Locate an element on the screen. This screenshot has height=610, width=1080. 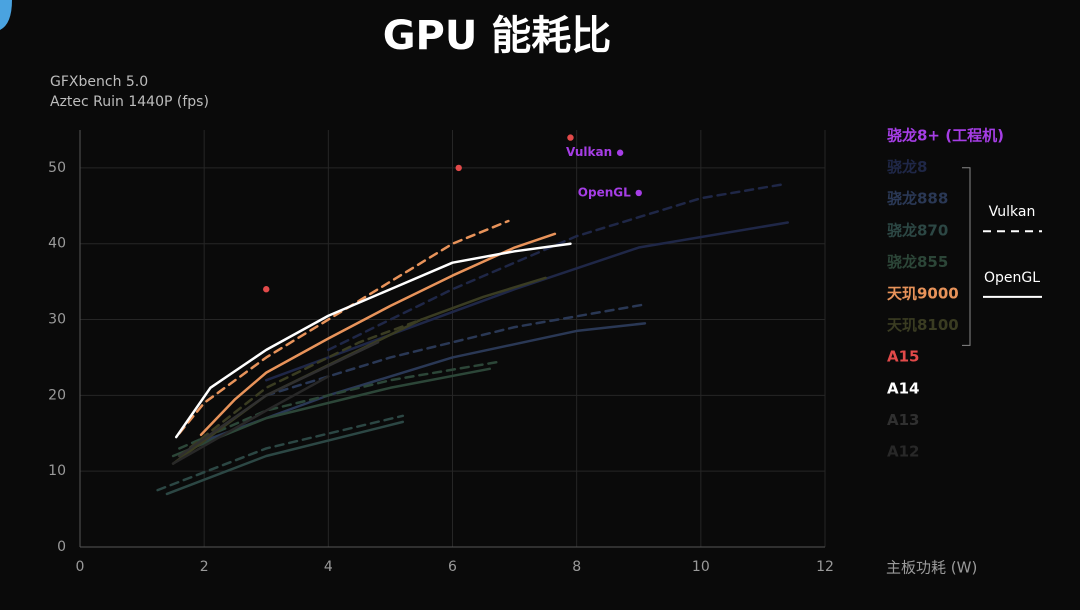
subtitle: Aztec Ruin 1440P (fps) is located at coordinates (129, 102).